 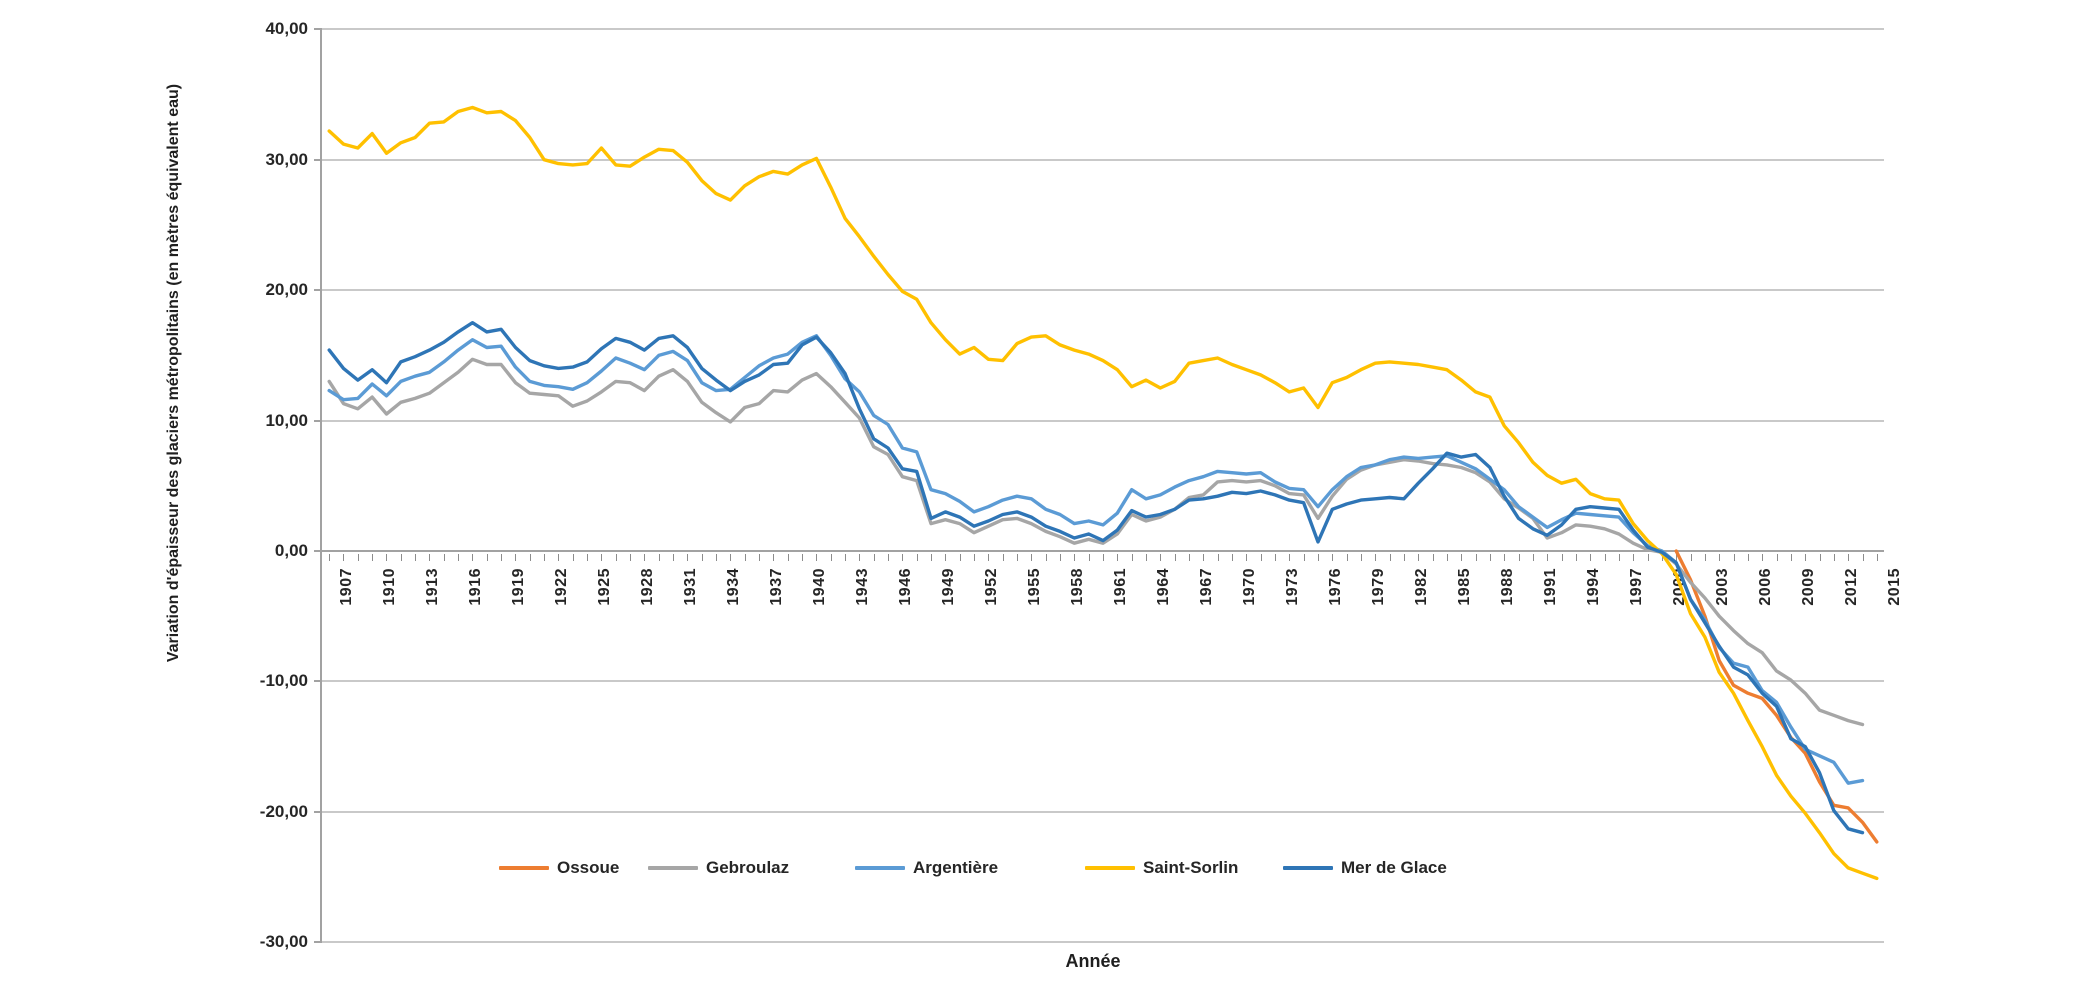 I want to click on x-axis-title: Année, so click(x=1093, y=961).